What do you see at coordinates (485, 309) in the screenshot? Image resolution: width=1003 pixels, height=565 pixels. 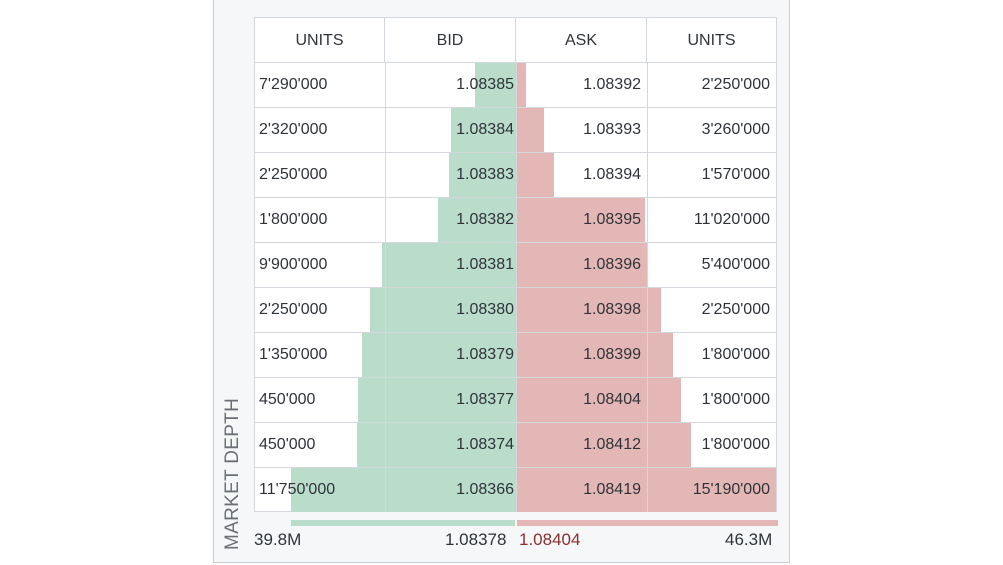 I see `bid-price-cell: 1.08380` at bounding box center [485, 309].